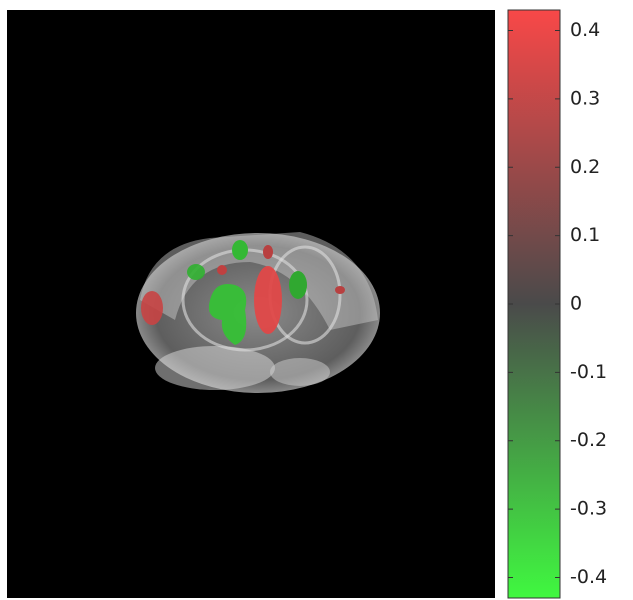  I want to click on tick-label: 0.1, so click(585, 235).